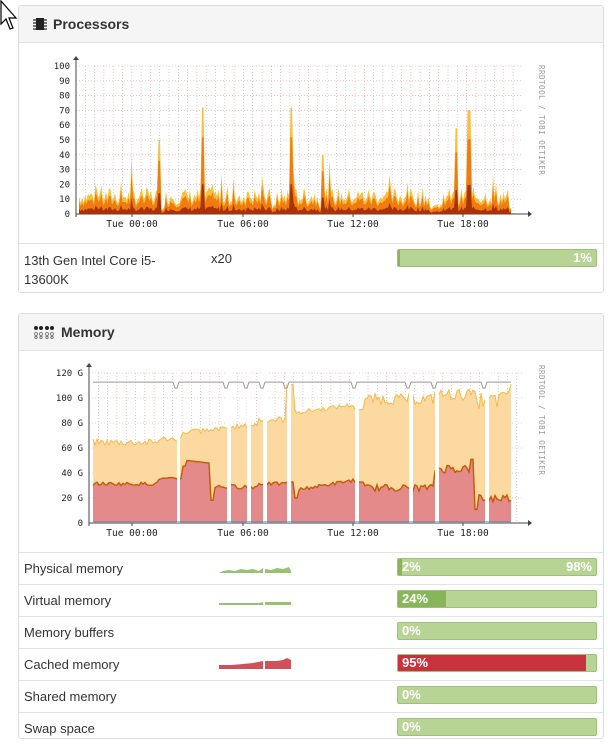 The height and width of the screenshot is (744, 608). I want to click on memory-usage-bar: 2% 98%, so click(497, 567).